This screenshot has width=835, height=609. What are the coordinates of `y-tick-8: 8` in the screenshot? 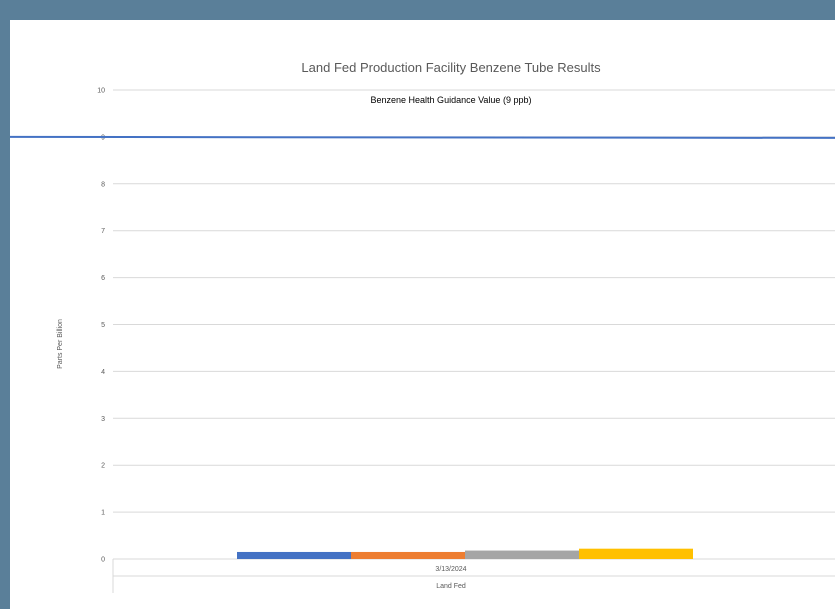 It's located at (103, 184).